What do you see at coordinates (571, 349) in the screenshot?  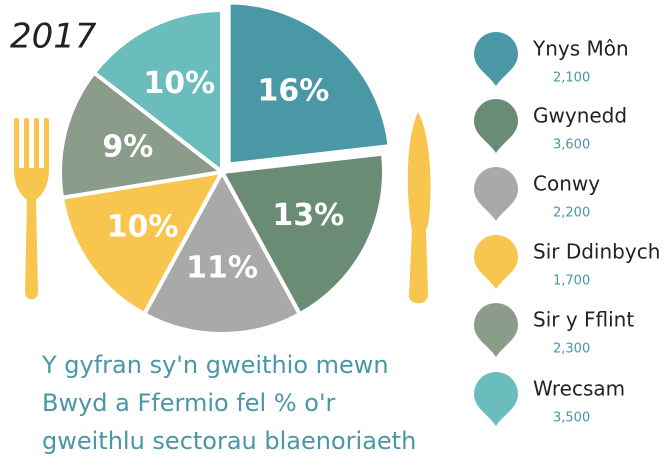 I see `legend-count: 2,300` at bounding box center [571, 349].